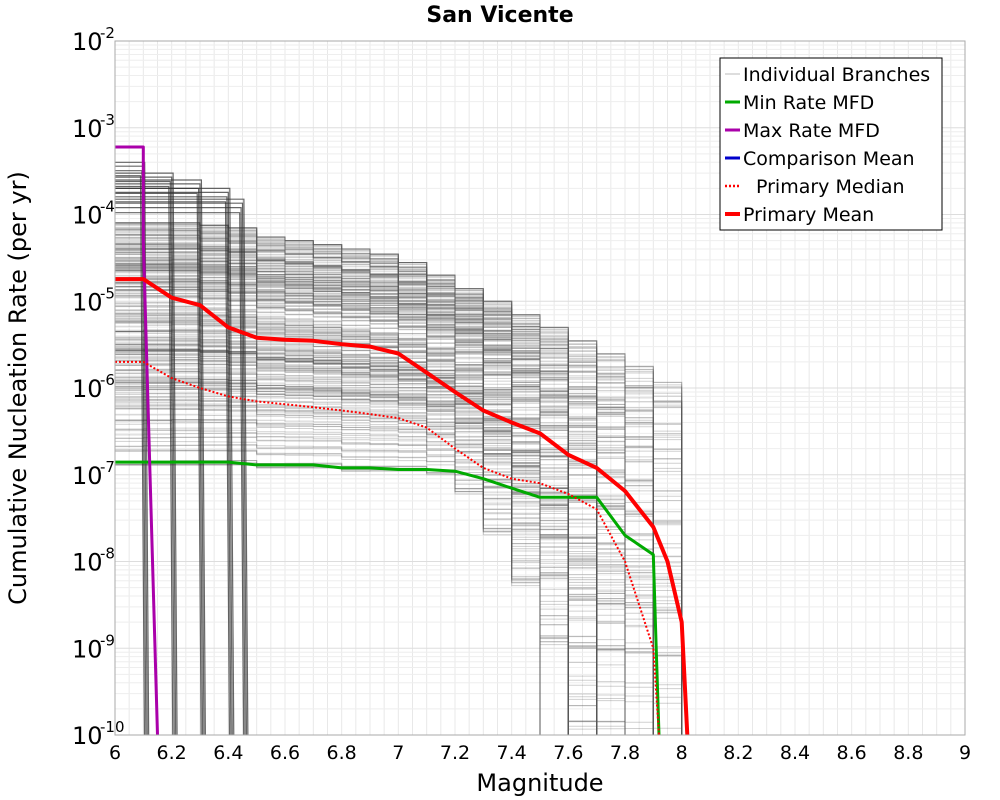 Image resolution: width=1000 pixels, height=800 pixels. What do you see at coordinates (836, 75) in the screenshot?
I see `legend-label: Individual Branches` at bounding box center [836, 75].